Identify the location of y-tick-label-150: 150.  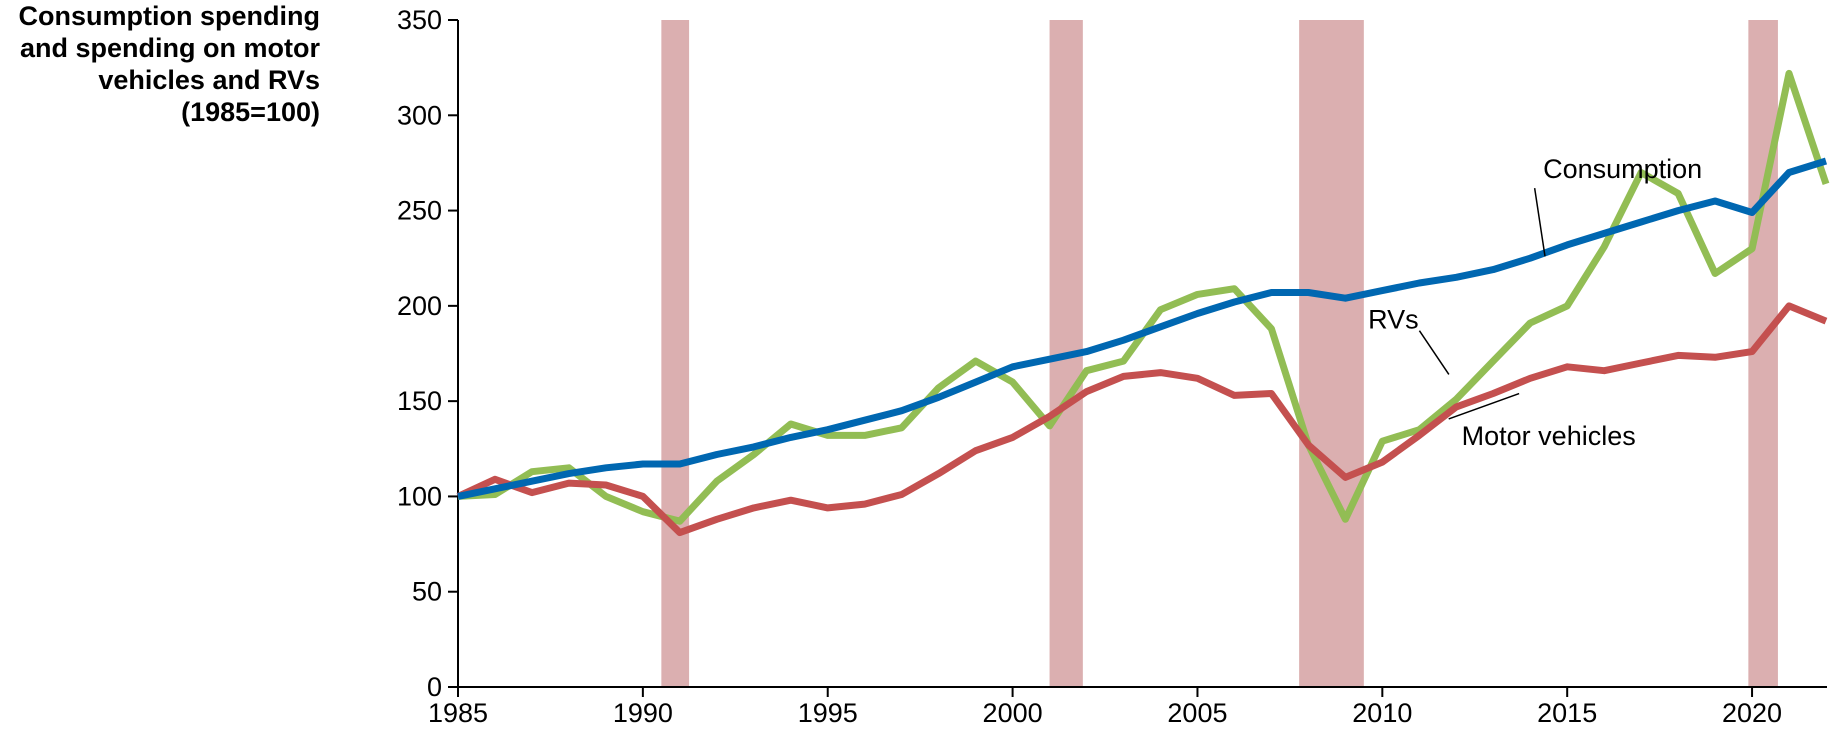
(419, 401).